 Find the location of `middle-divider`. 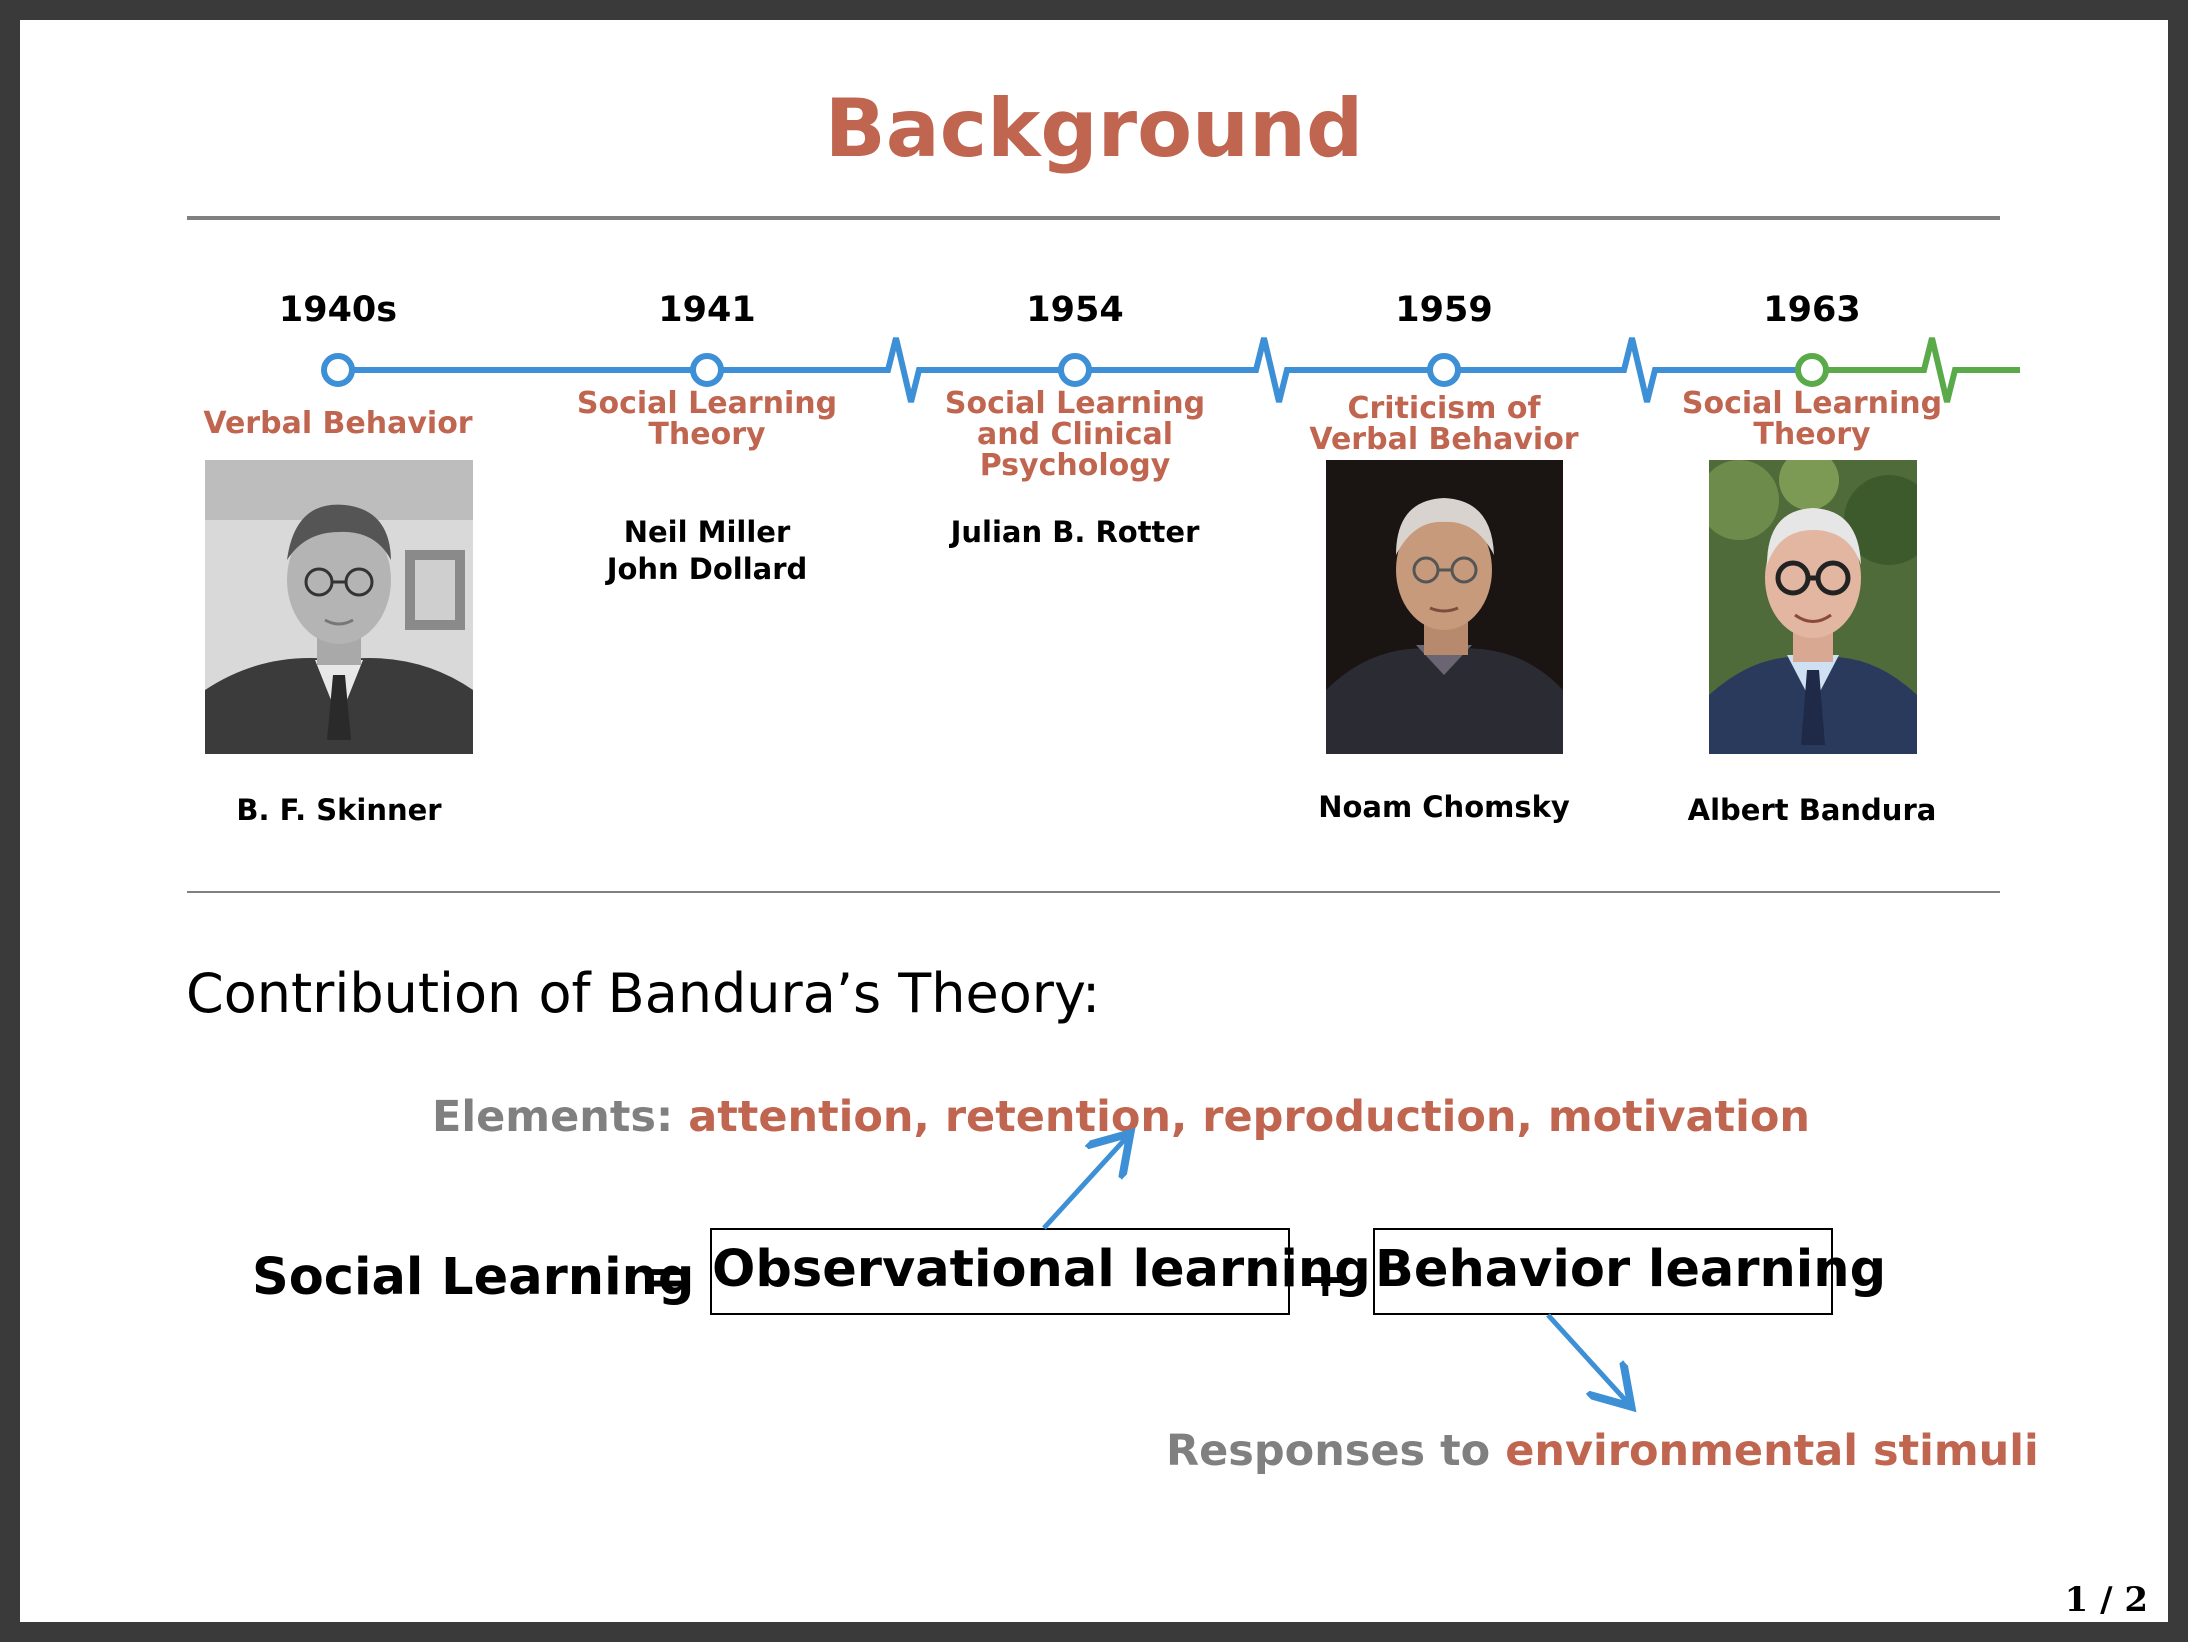

middle-divider is located at coordinates (1093, 892).